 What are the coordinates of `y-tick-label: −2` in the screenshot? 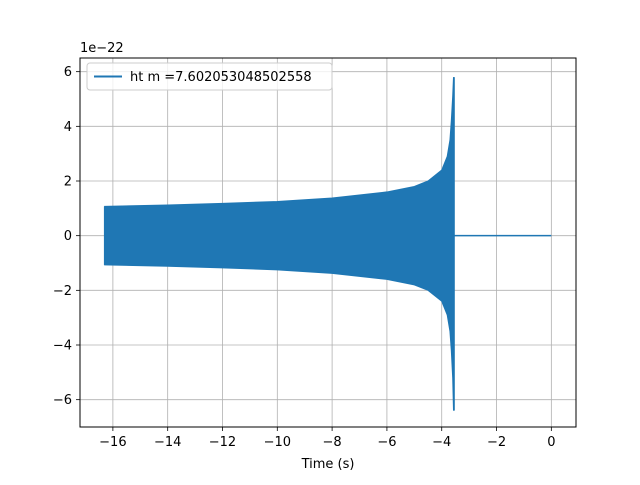 It's located at (62, 291).